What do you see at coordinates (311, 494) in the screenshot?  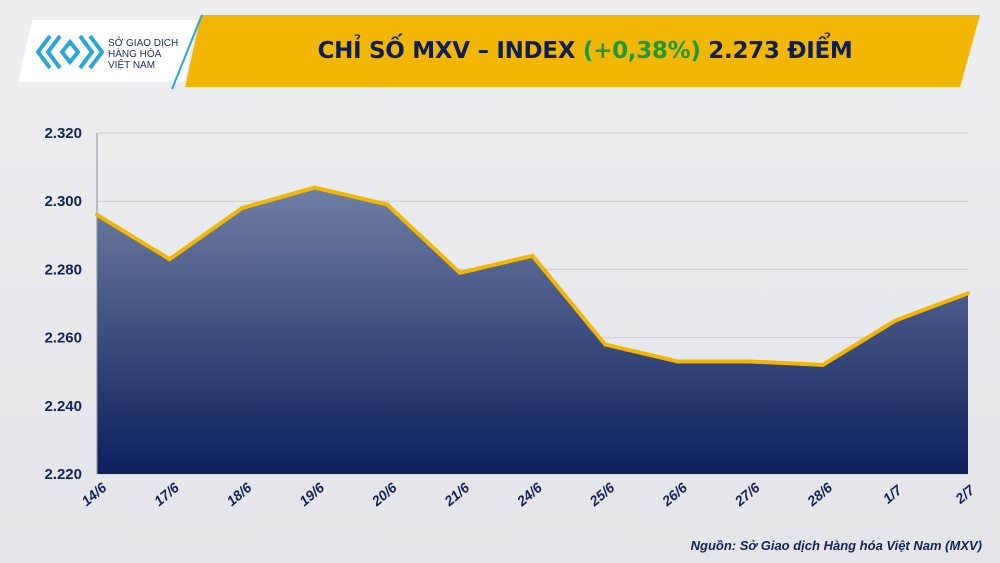 I see `x-tick-label: 19/6` at bounding box center [311, 494].